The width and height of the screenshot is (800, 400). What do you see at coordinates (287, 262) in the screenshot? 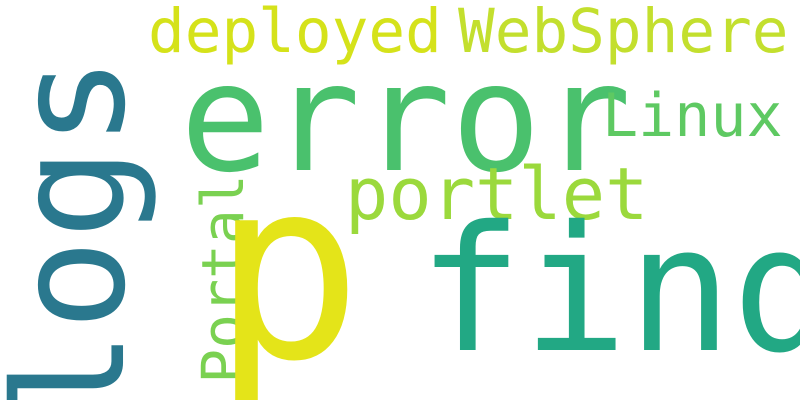
I see `word-p: p` at bounding box center [287, 262].